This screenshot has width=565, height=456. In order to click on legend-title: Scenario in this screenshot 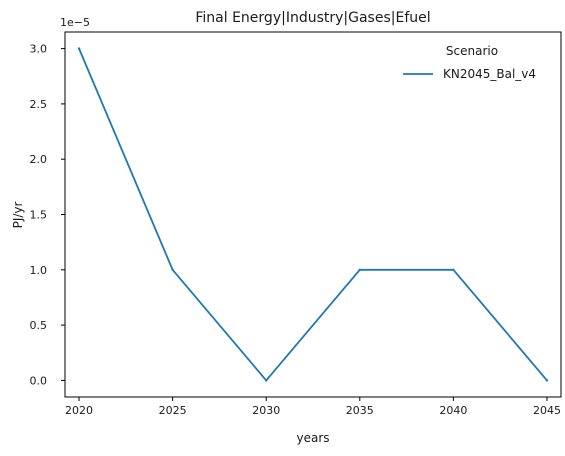, I will do `click(472, 51)`.